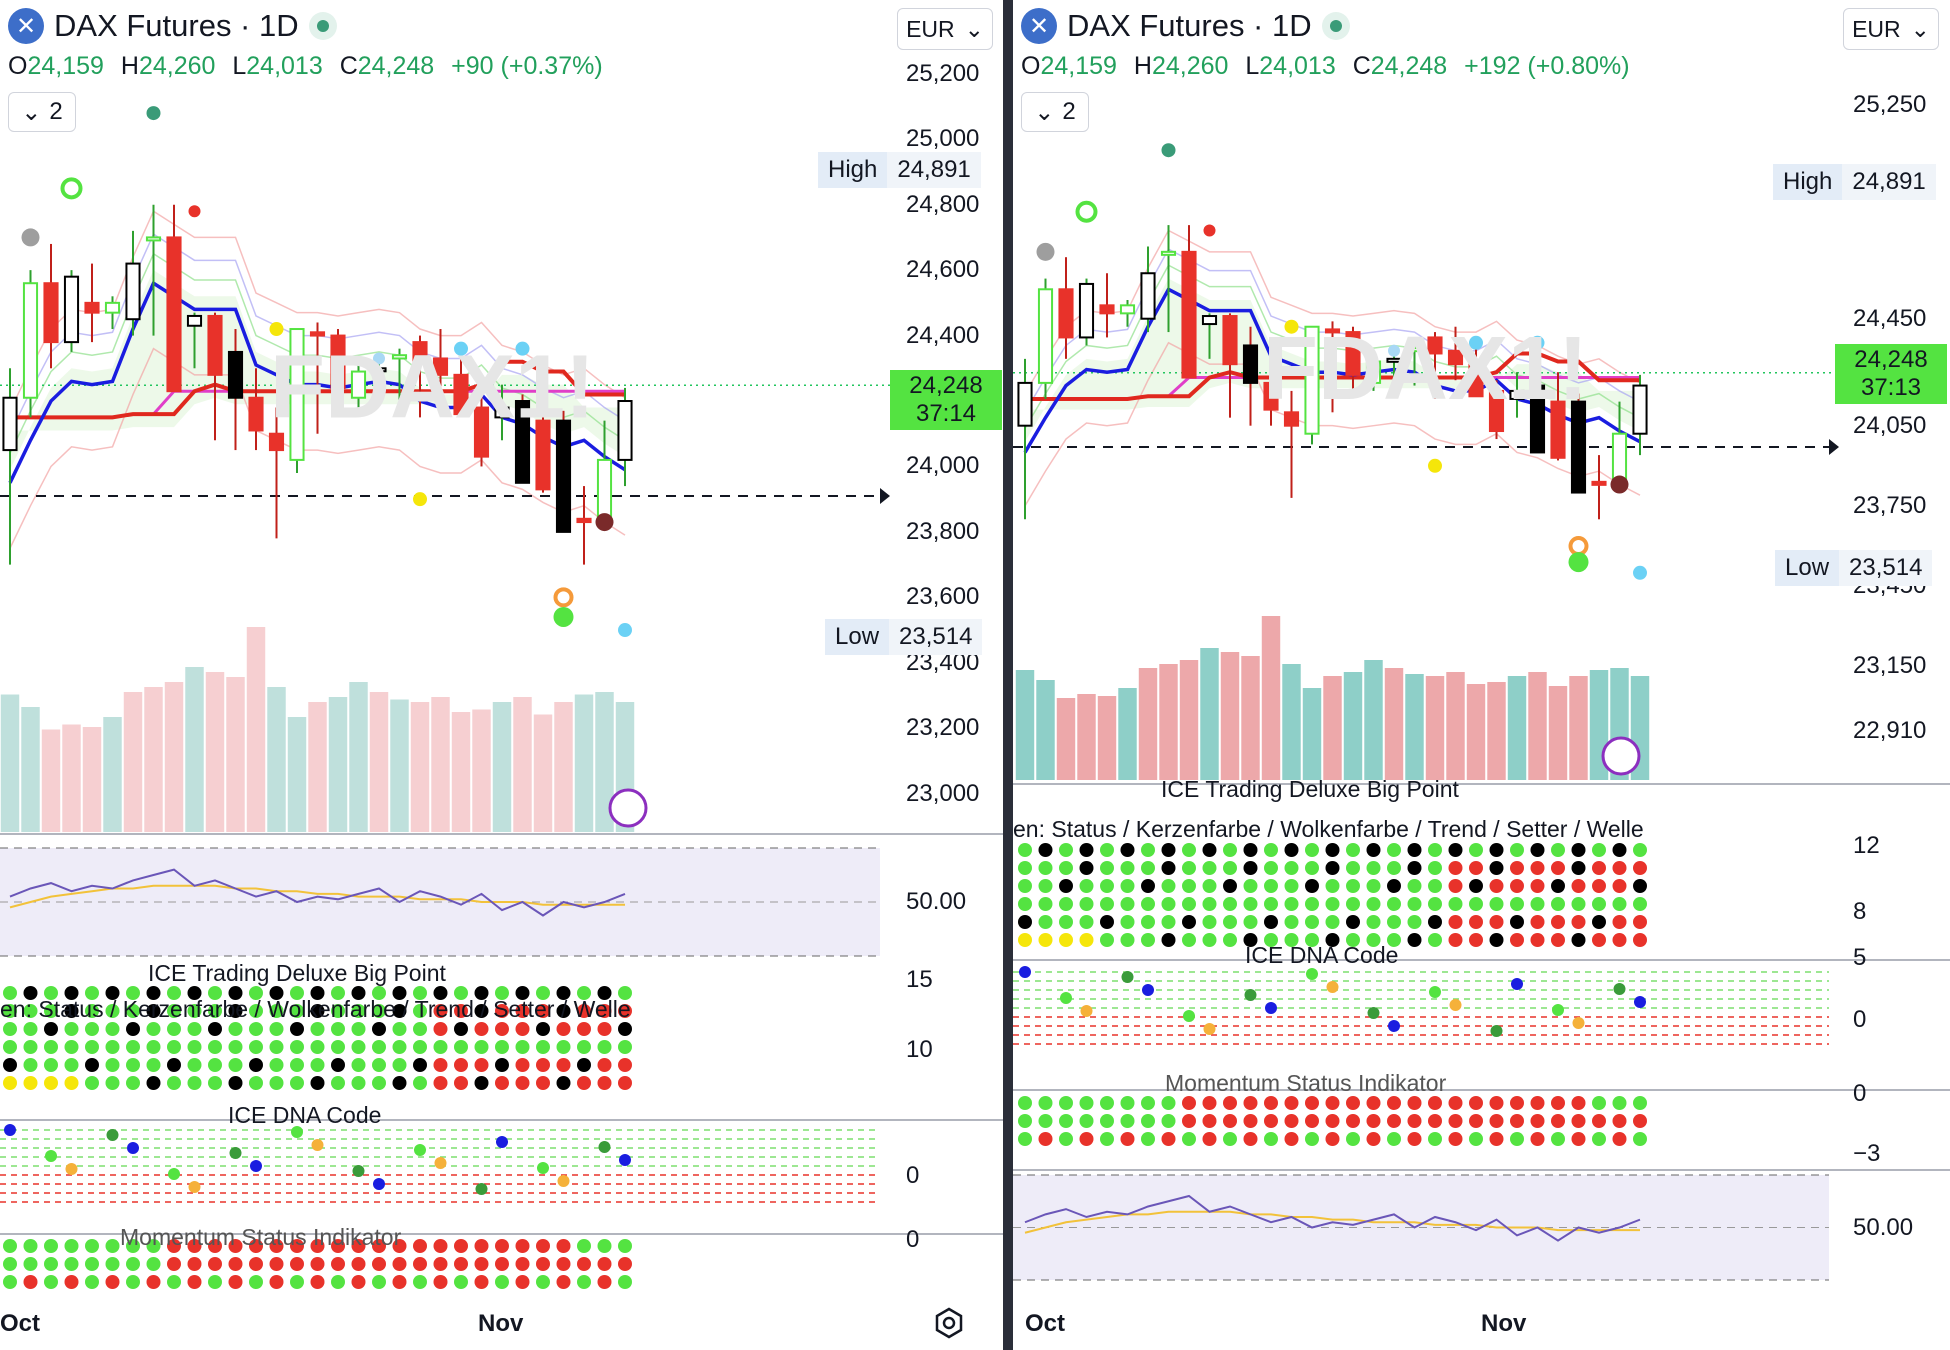 The width and height of the screenshot is (1950, 1350). Describe the element at coordinates (129, 66) in the screenshot. I see `high-key: H` at that location.